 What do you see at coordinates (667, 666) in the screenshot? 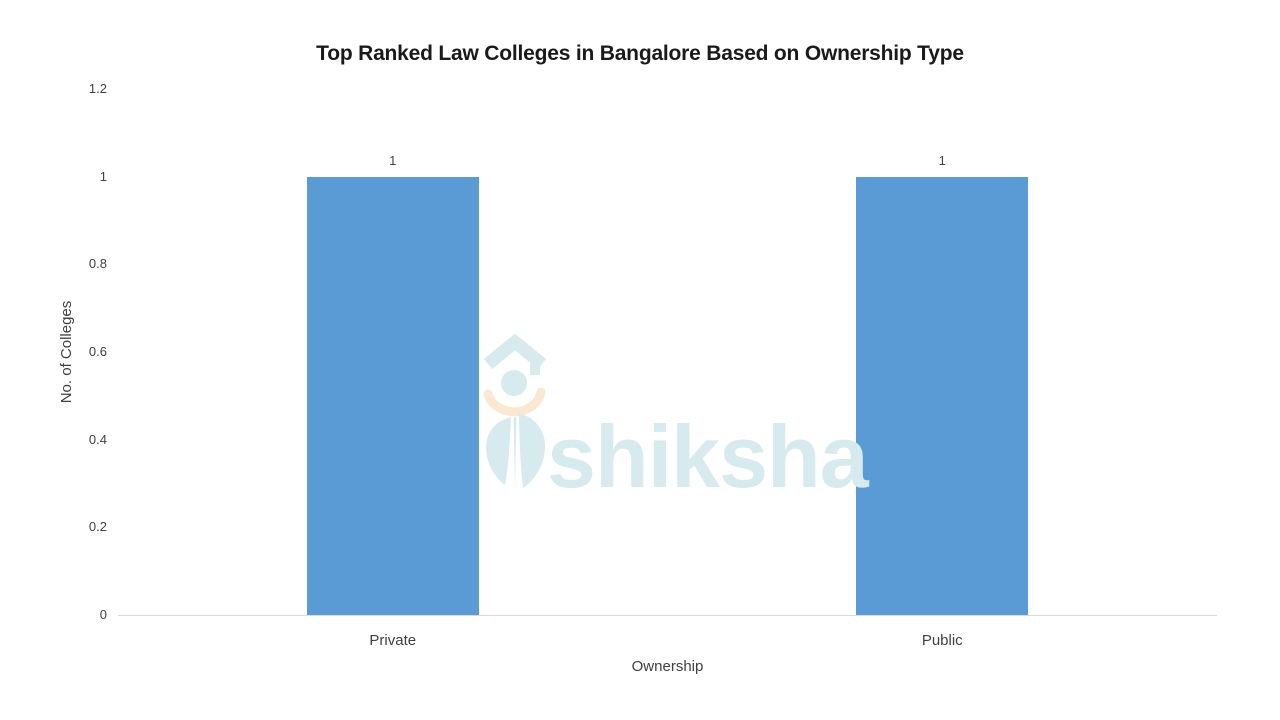
I see `x-axis-title: Ownership` at bounding box center [667, 666].